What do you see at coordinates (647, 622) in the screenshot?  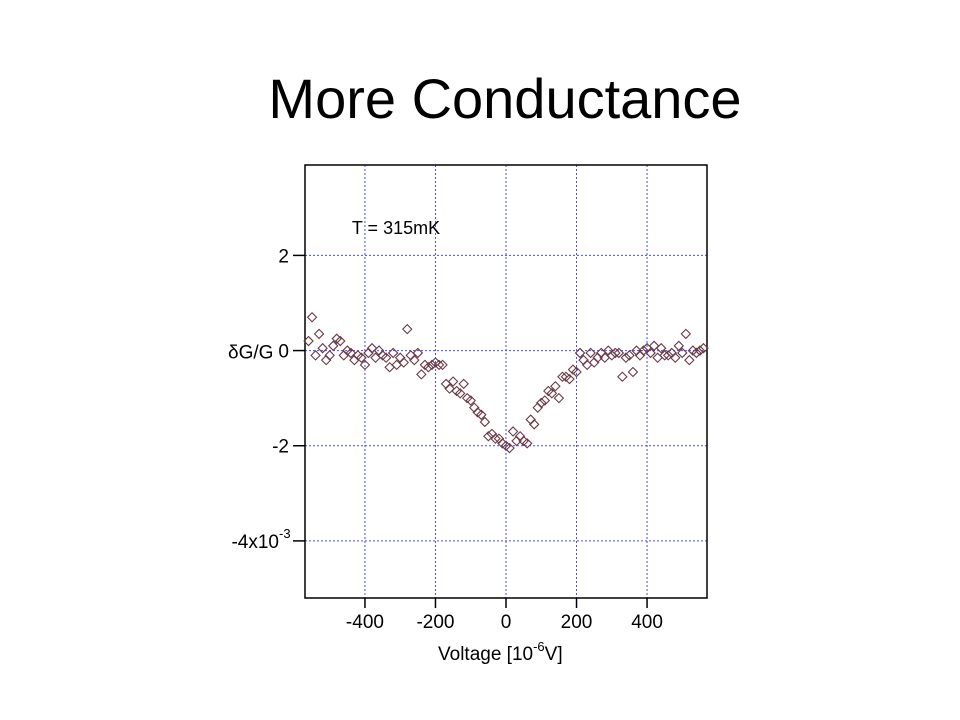 I see `x-tick-label: 400` at bounding box center [647, 622].